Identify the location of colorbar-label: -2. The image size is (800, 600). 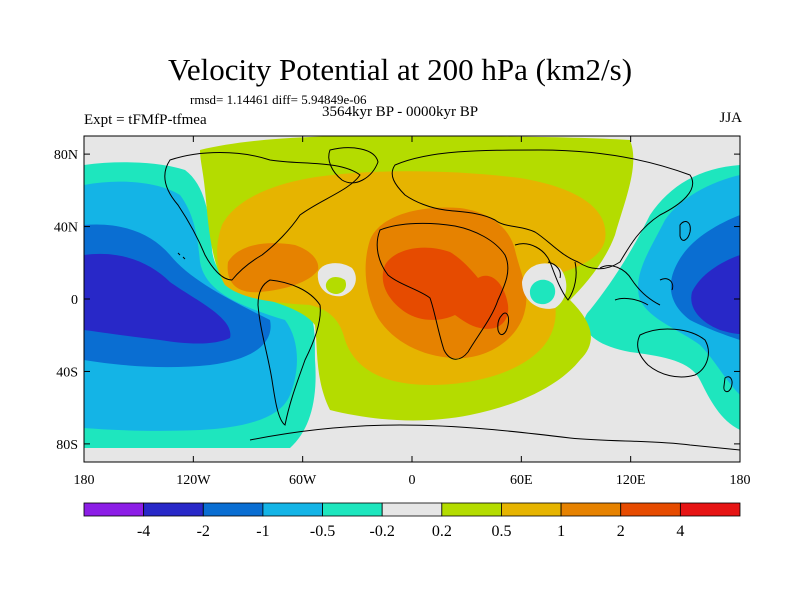
(203, 531).